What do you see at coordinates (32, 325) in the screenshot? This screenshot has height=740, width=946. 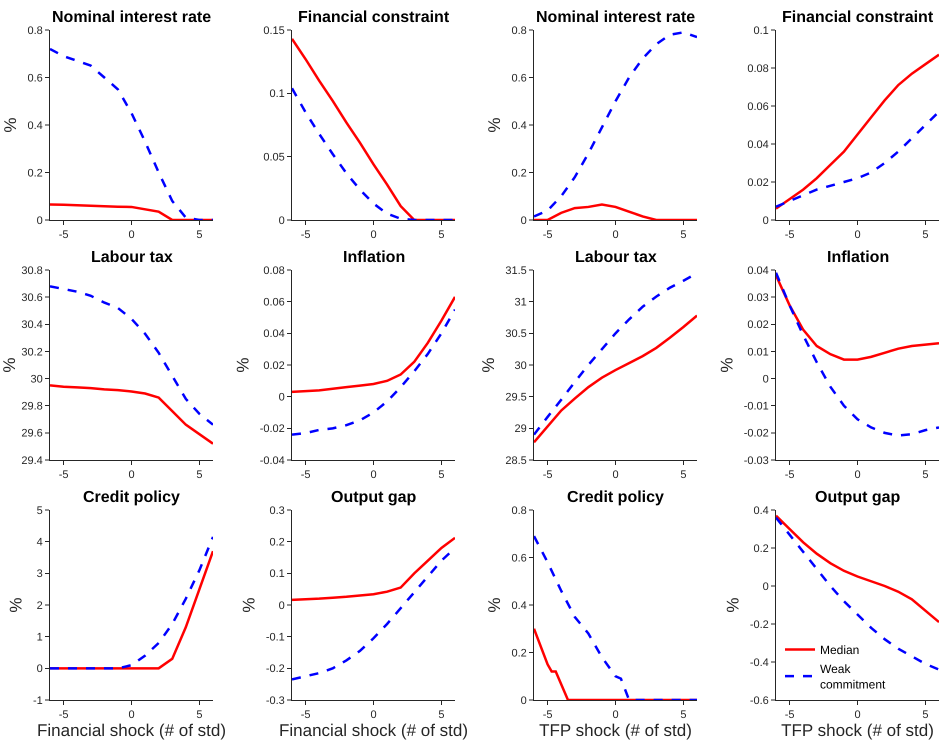 I see `y-tick-label: 30.4` at bounding box center [32, 325].